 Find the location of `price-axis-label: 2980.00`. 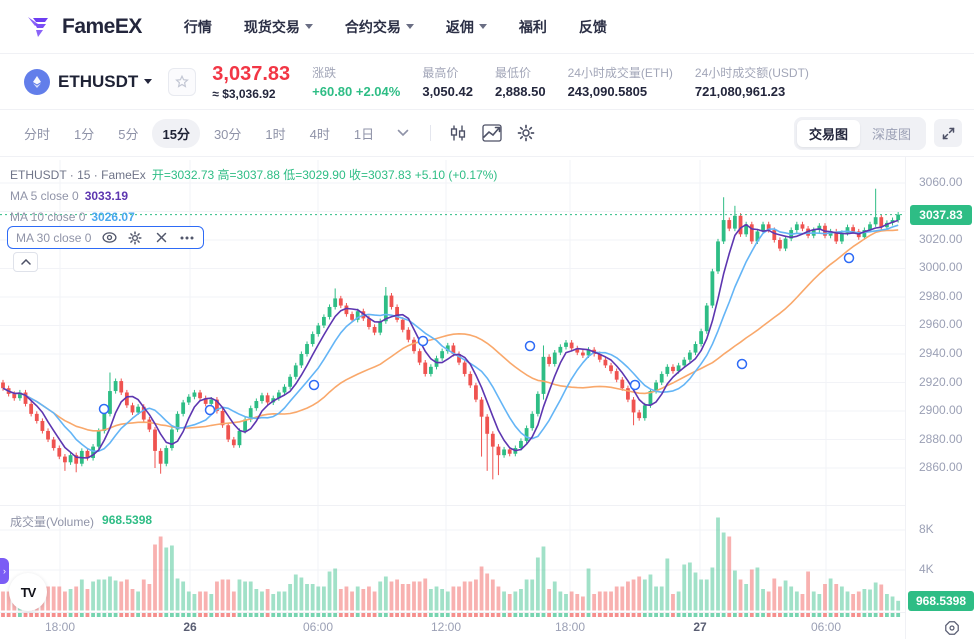

price-axis-label: 2980.00 is located at coordinates (941, 296).